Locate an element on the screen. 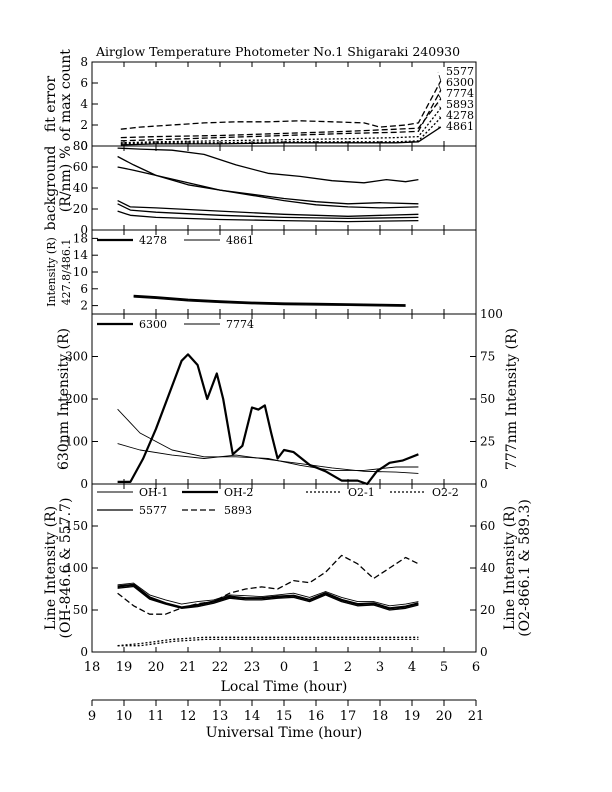  x-tick-label: 3 is located at coordinates (380, 667).